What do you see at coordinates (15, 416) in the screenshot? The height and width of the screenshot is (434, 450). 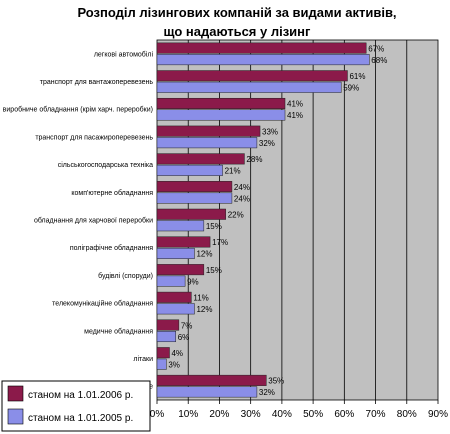 I see `legend-swatch-2005` at bounding box center [15, 416].